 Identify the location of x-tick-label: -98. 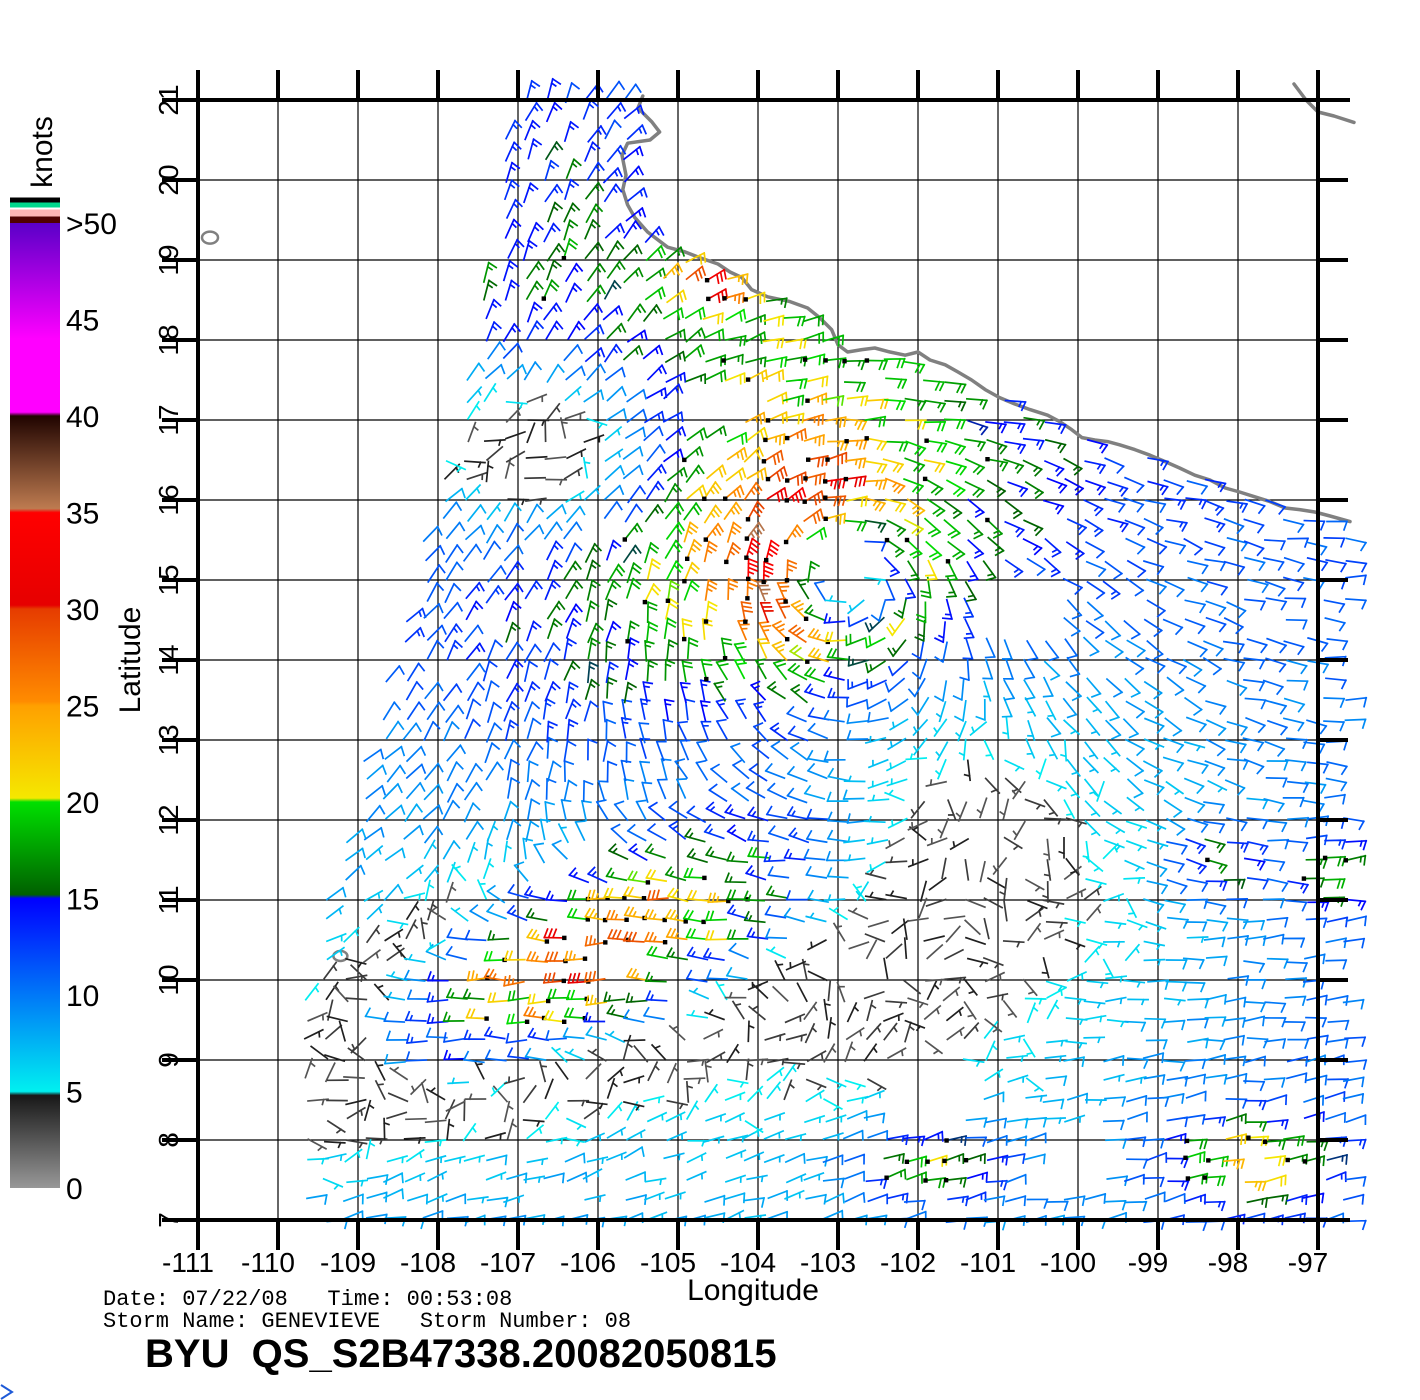
(1228, 1262).